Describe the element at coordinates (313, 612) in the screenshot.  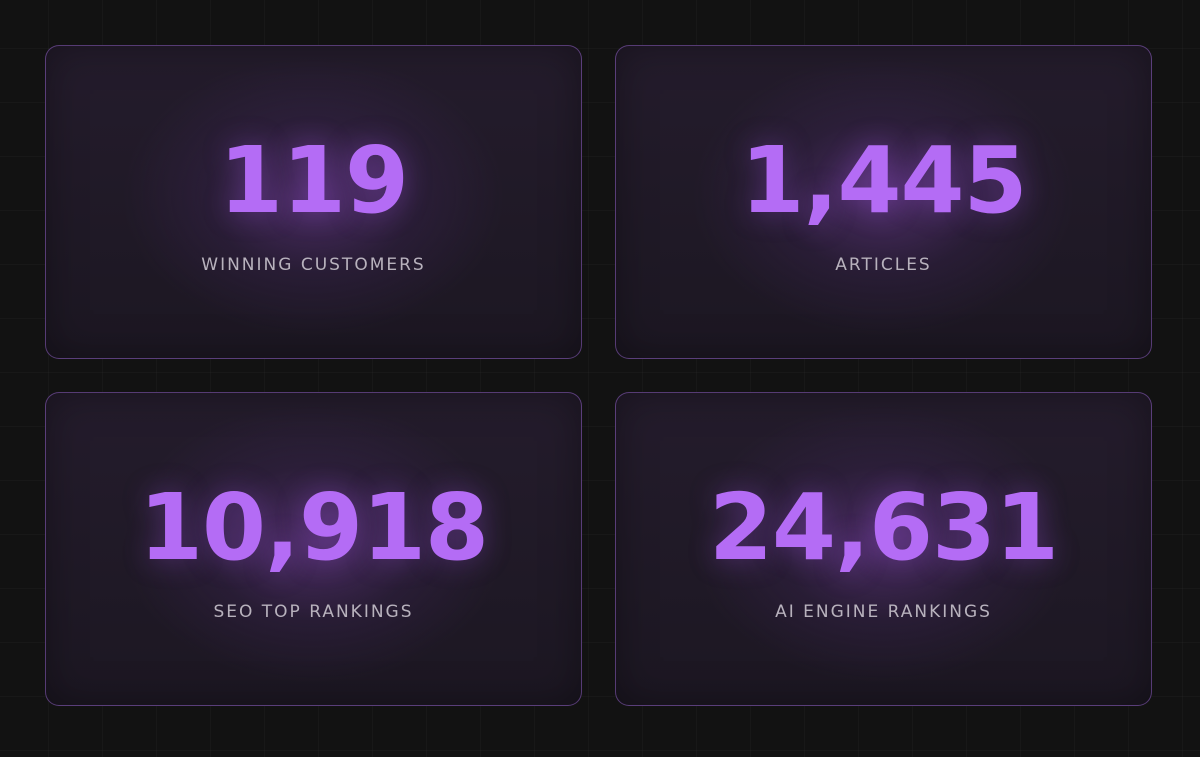
I see `stat-label: SEO TOP RANKINGS` at that location.